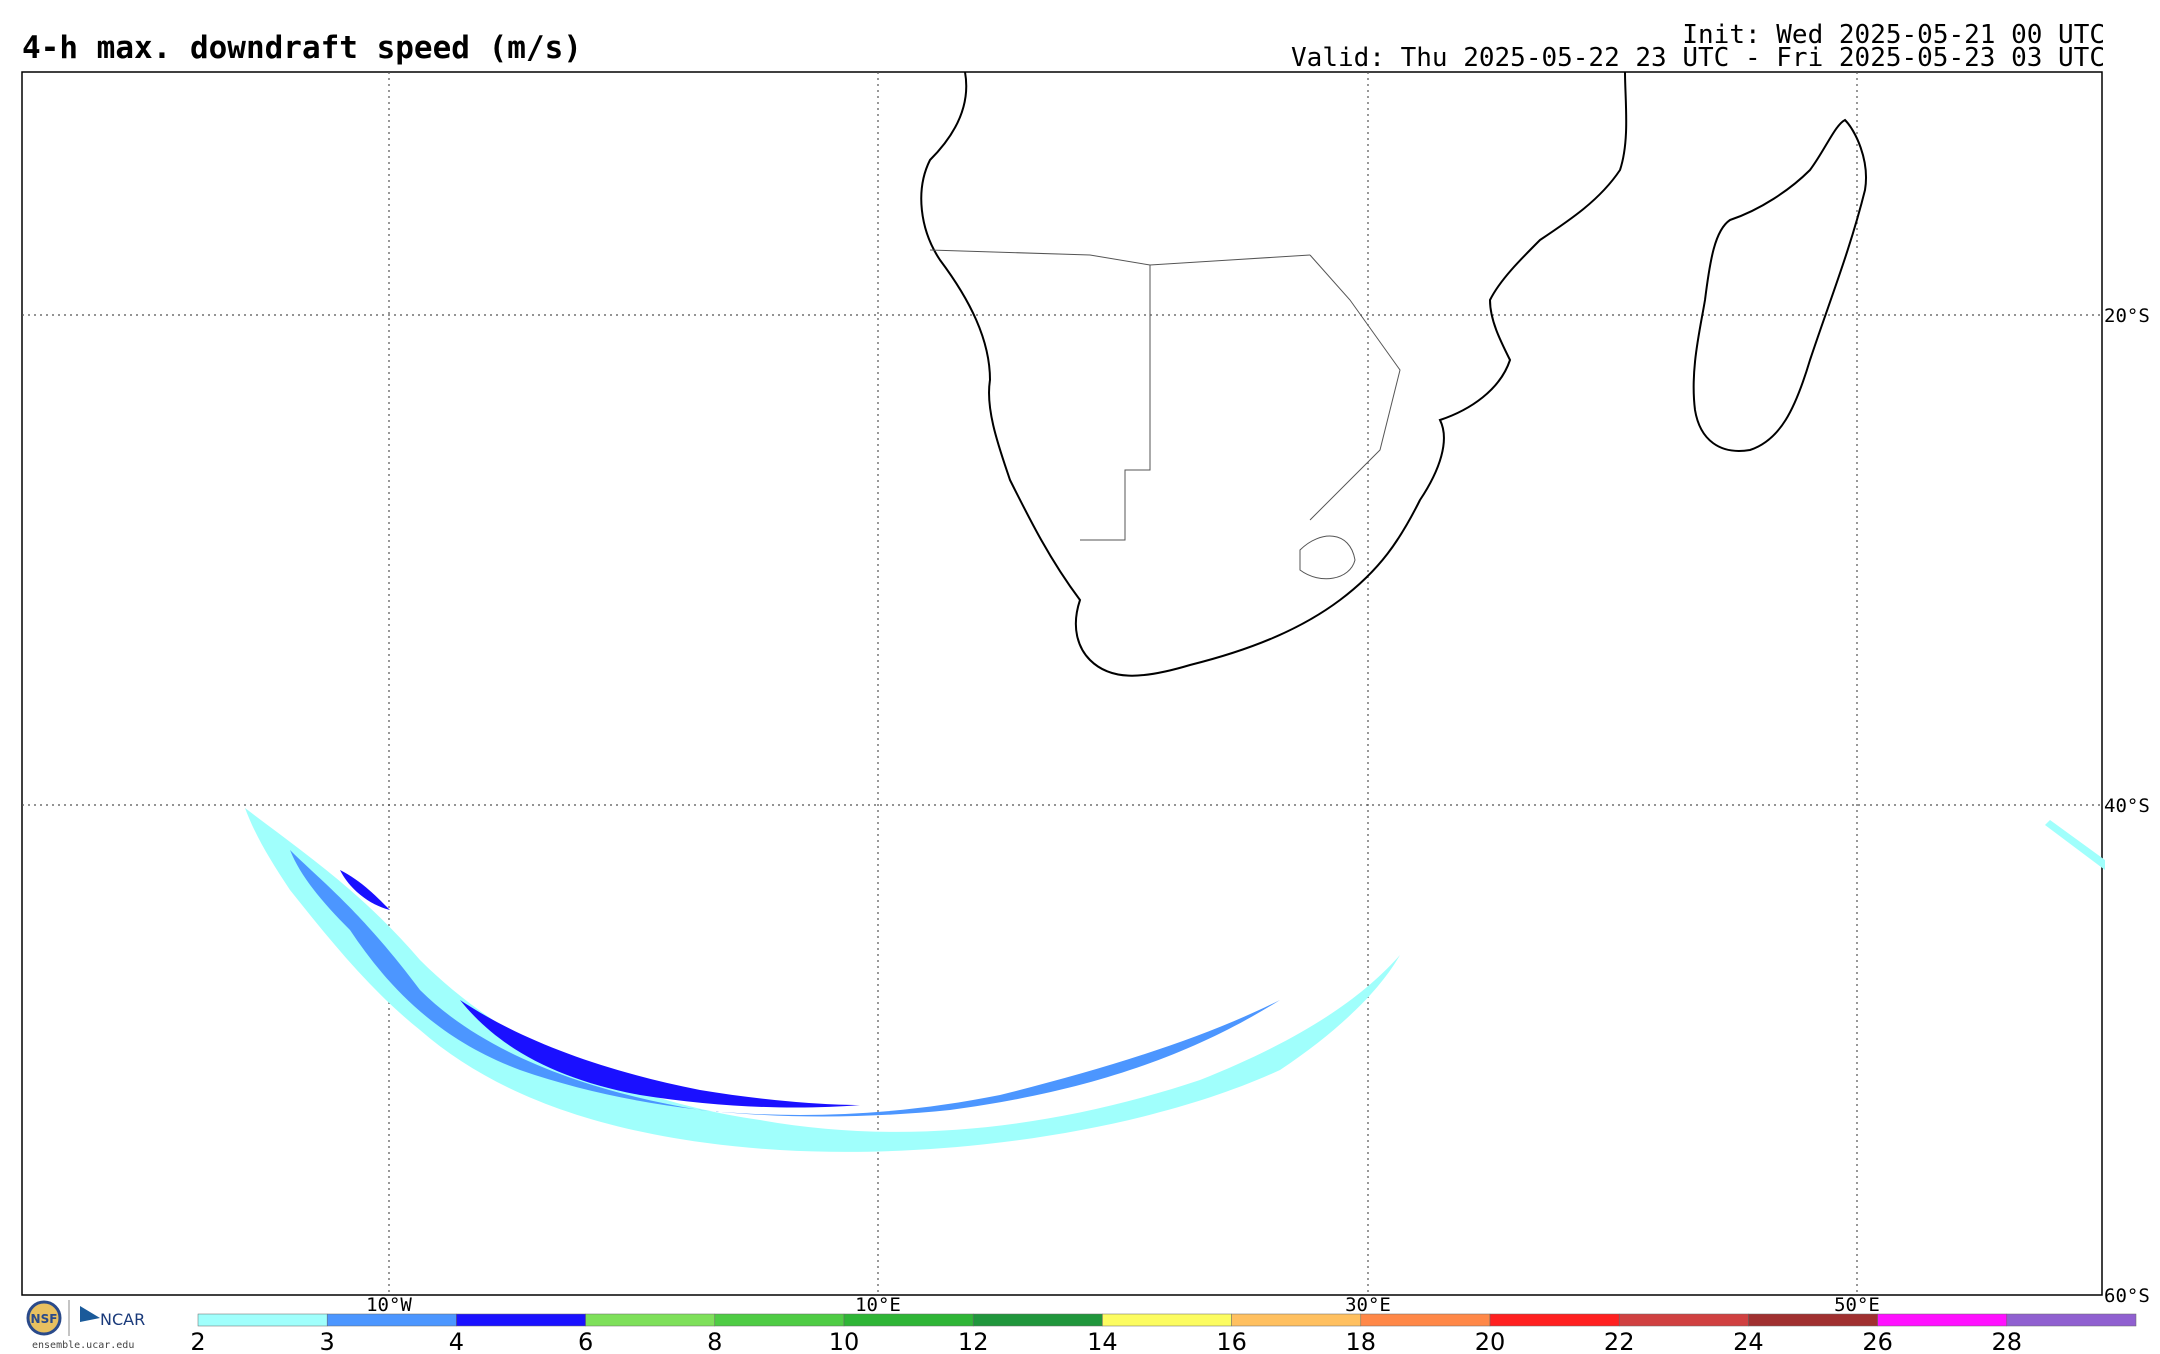  What do you see at coordinates (1779, 285) in the screenshot?
I see `madagascar-coastline` at bounding box center [1779, 285].